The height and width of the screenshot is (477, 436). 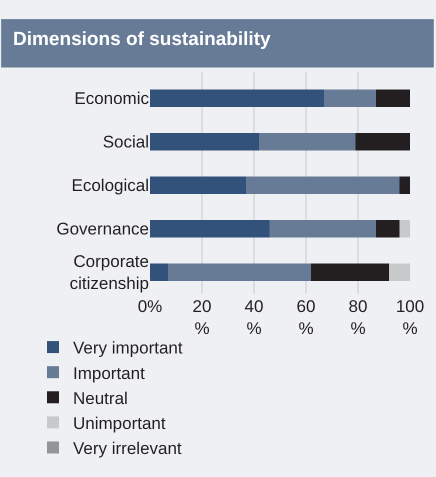 What do you see at coordinates (119, 423) in the screenshot?
I see `legend-label: Unimportant` at bounding box center [119, 423].